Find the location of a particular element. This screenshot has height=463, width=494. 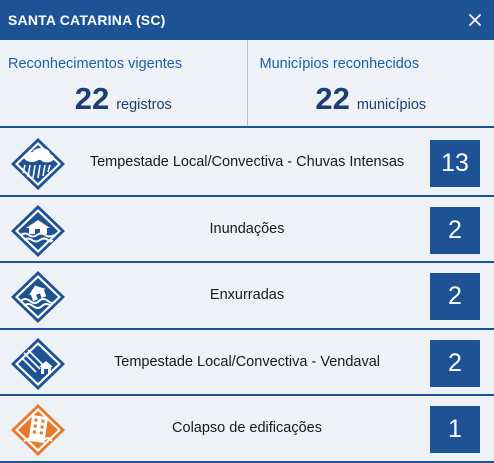

stat-unit: municípios is located at coordinates (391, 105).